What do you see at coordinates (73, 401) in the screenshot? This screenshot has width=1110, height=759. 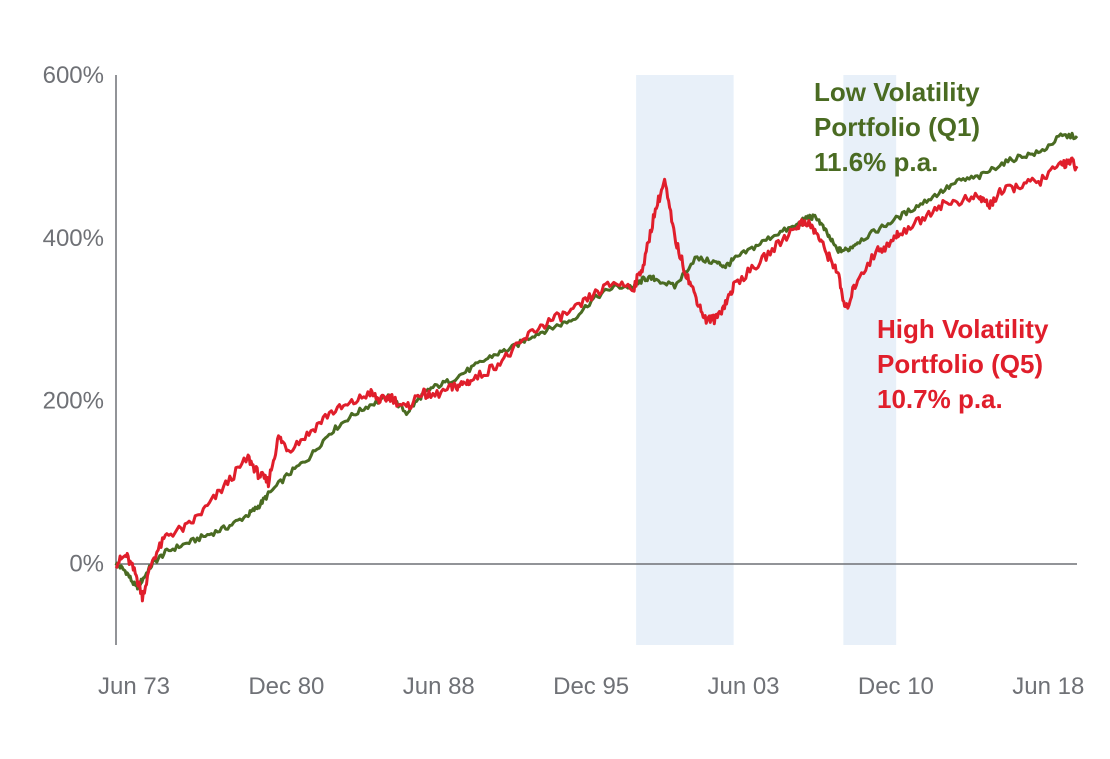 I see `y-tick-label-1: 200%` at bounding box center [73, 401].